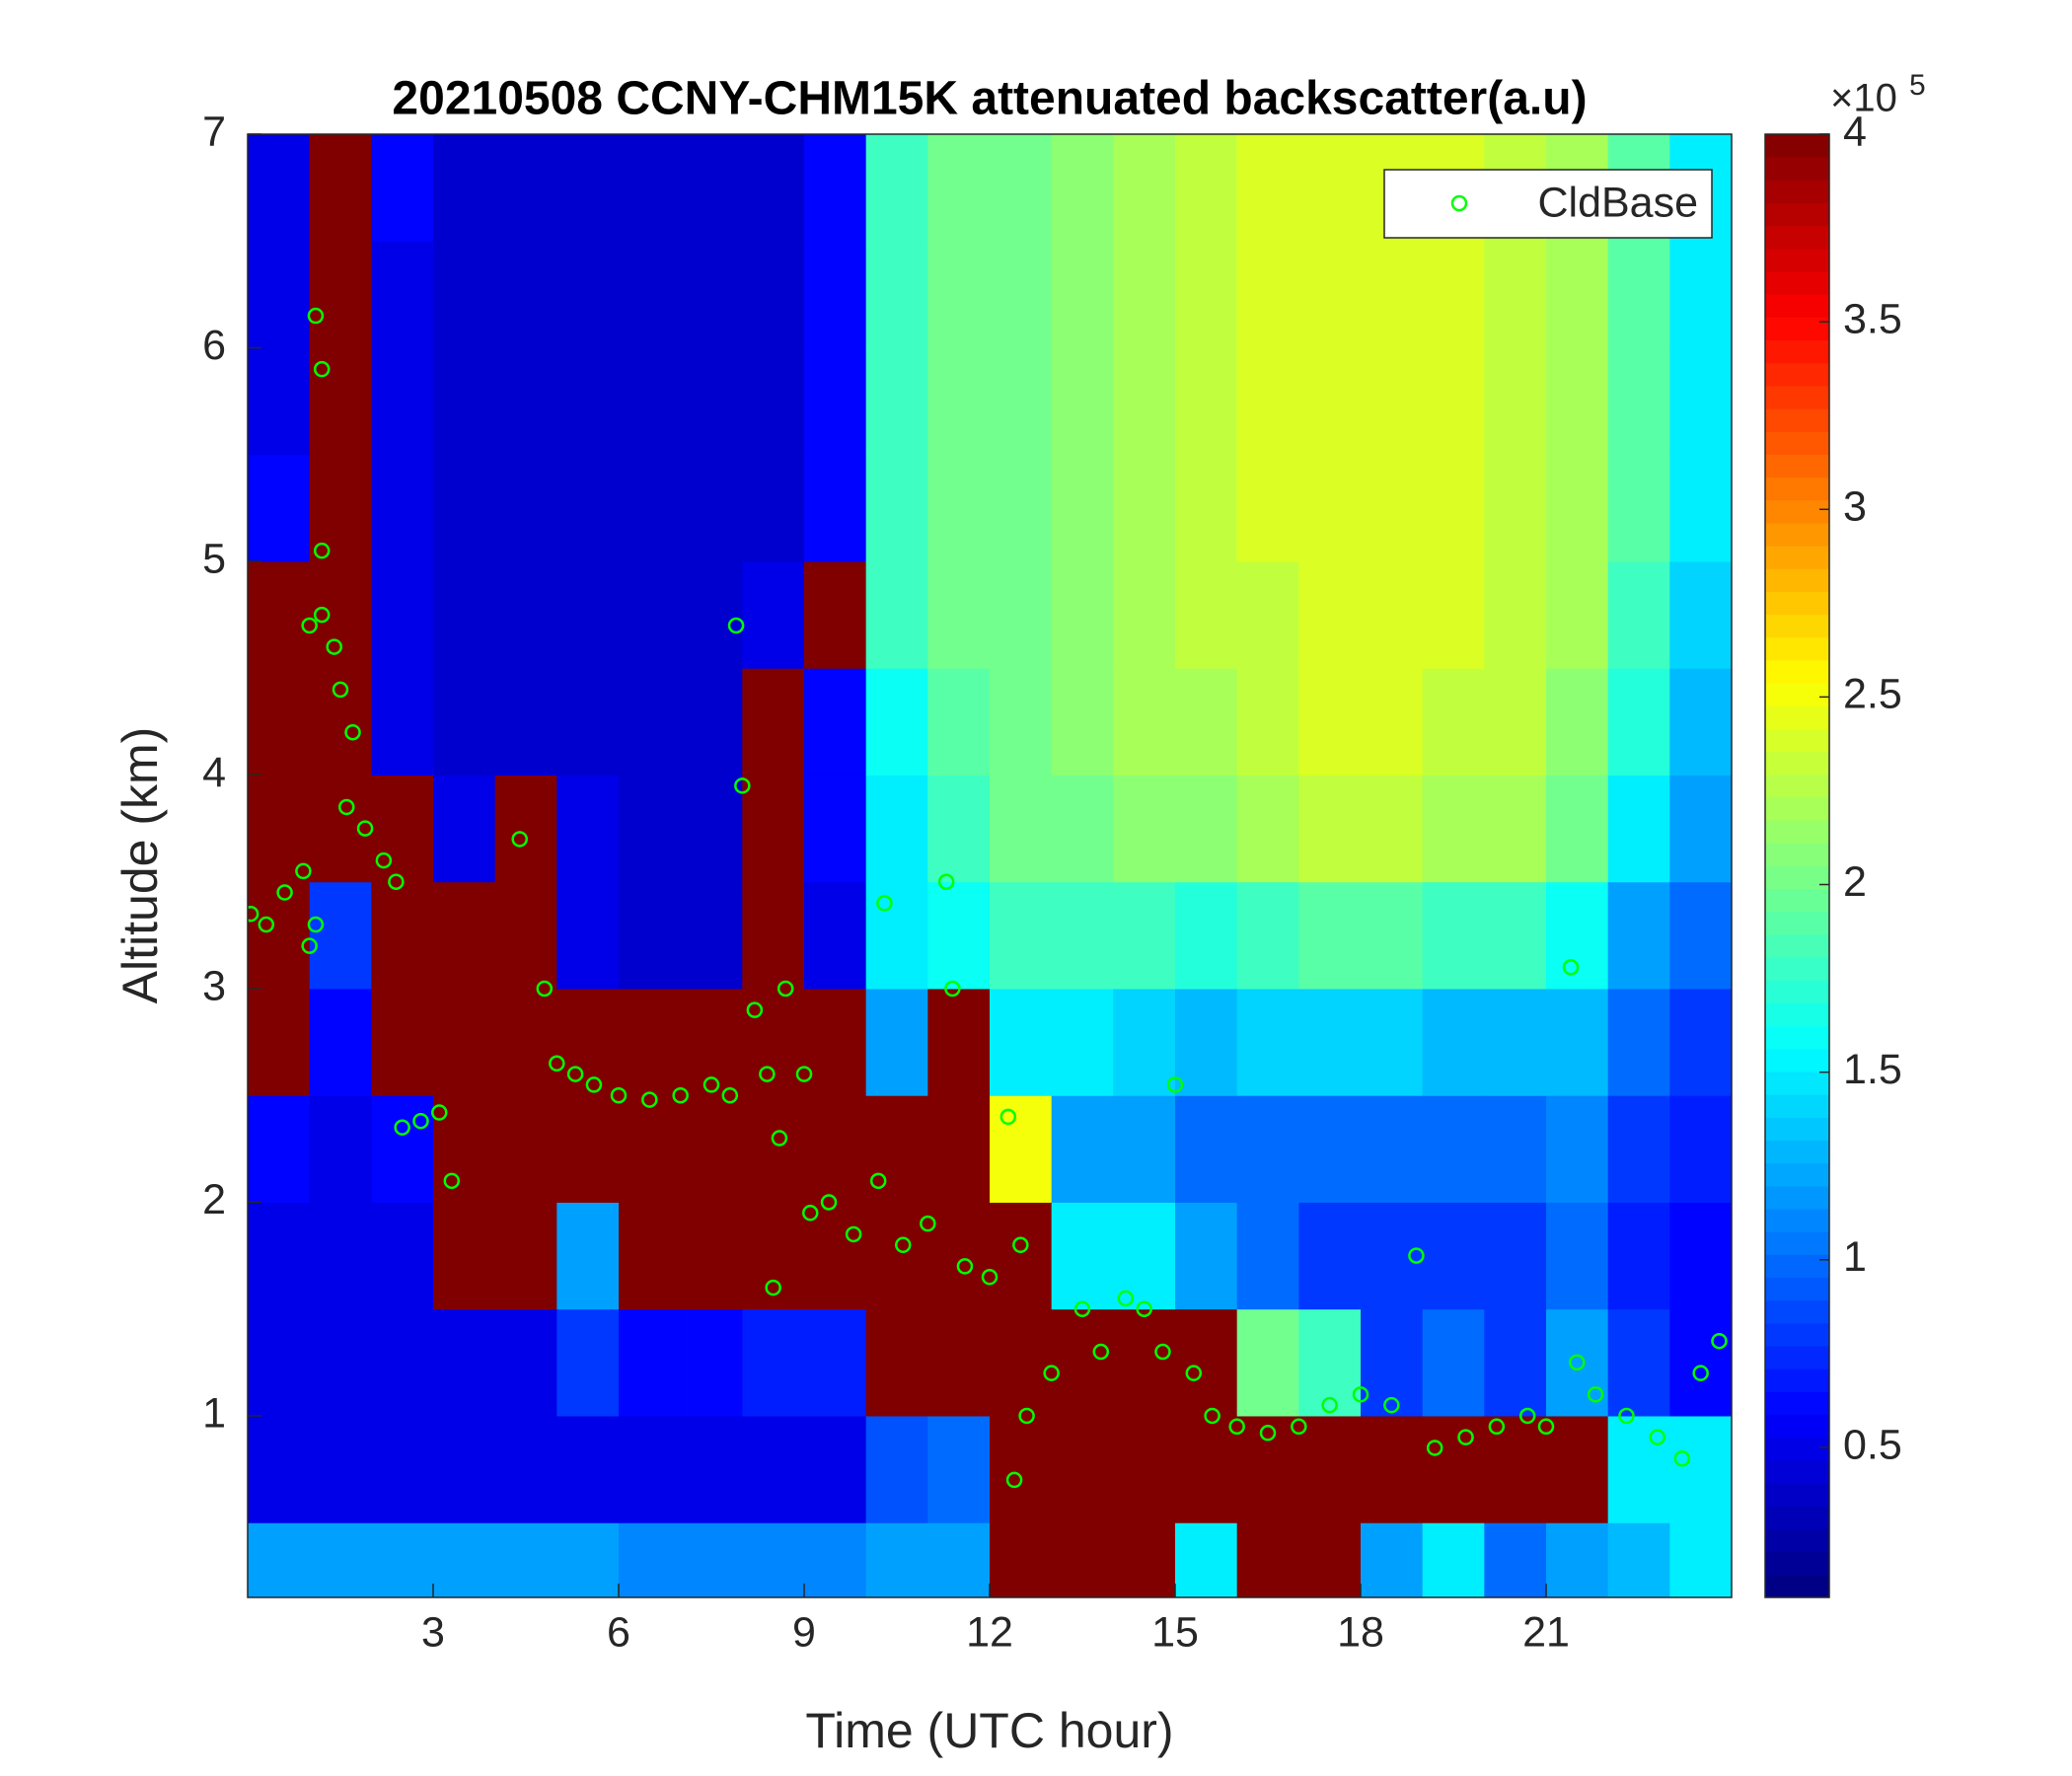 This screenshot has height=1776, width=2072. What do you see at coordinates (214, 346) in the screenshot?
I see `y-tick-label: 6` at bounding box center [214, 346].